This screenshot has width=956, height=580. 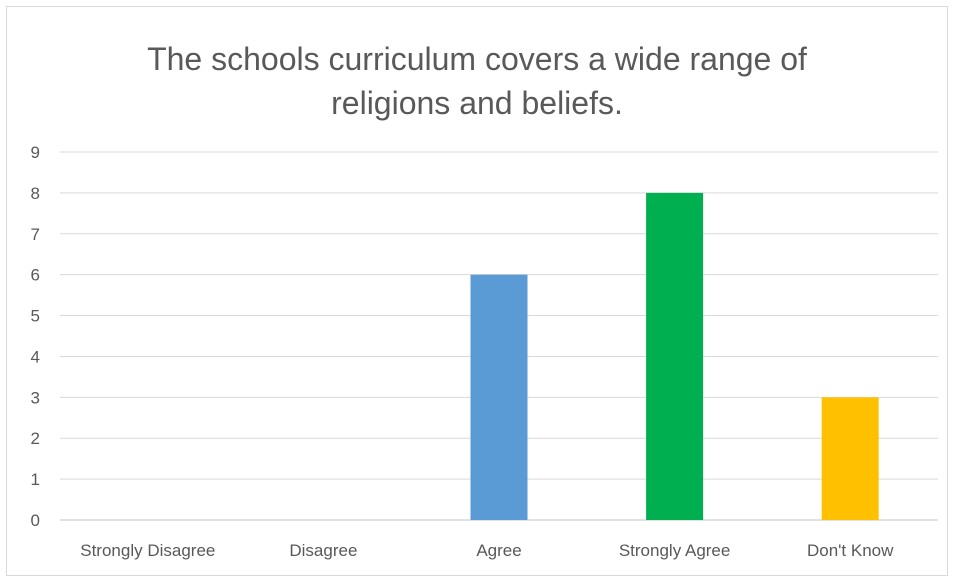 I want to click on x-category-label: Don't Know, so click(x=850, y=550).